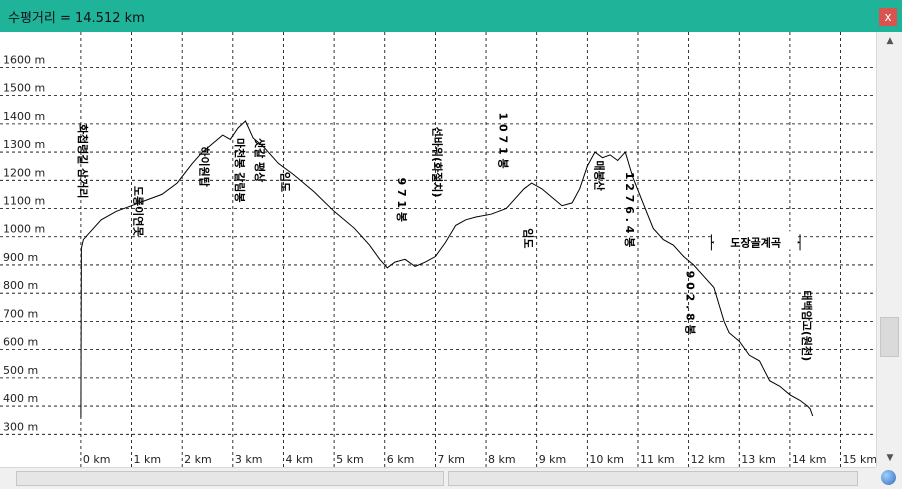 This screenshot has height=489, width=902. I want to click on x-tick-label: 11 km, so click(657, 459).